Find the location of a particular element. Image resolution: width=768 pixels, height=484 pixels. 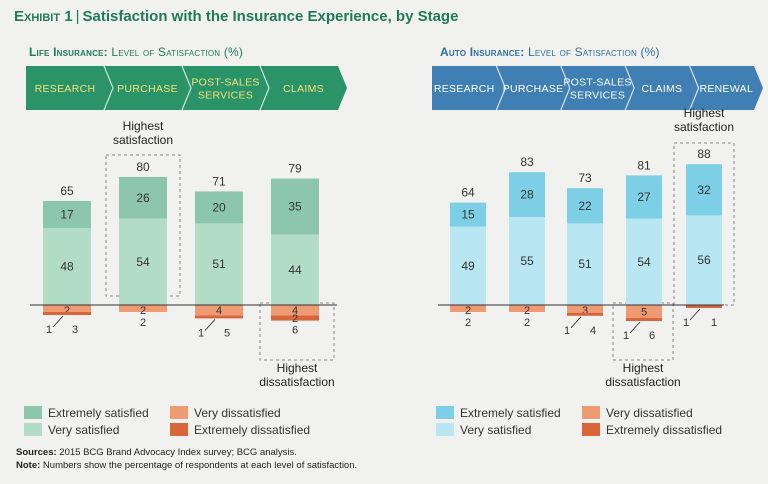

life-dissatisfied-total-3: 6 is located at coordinates (295, 331).